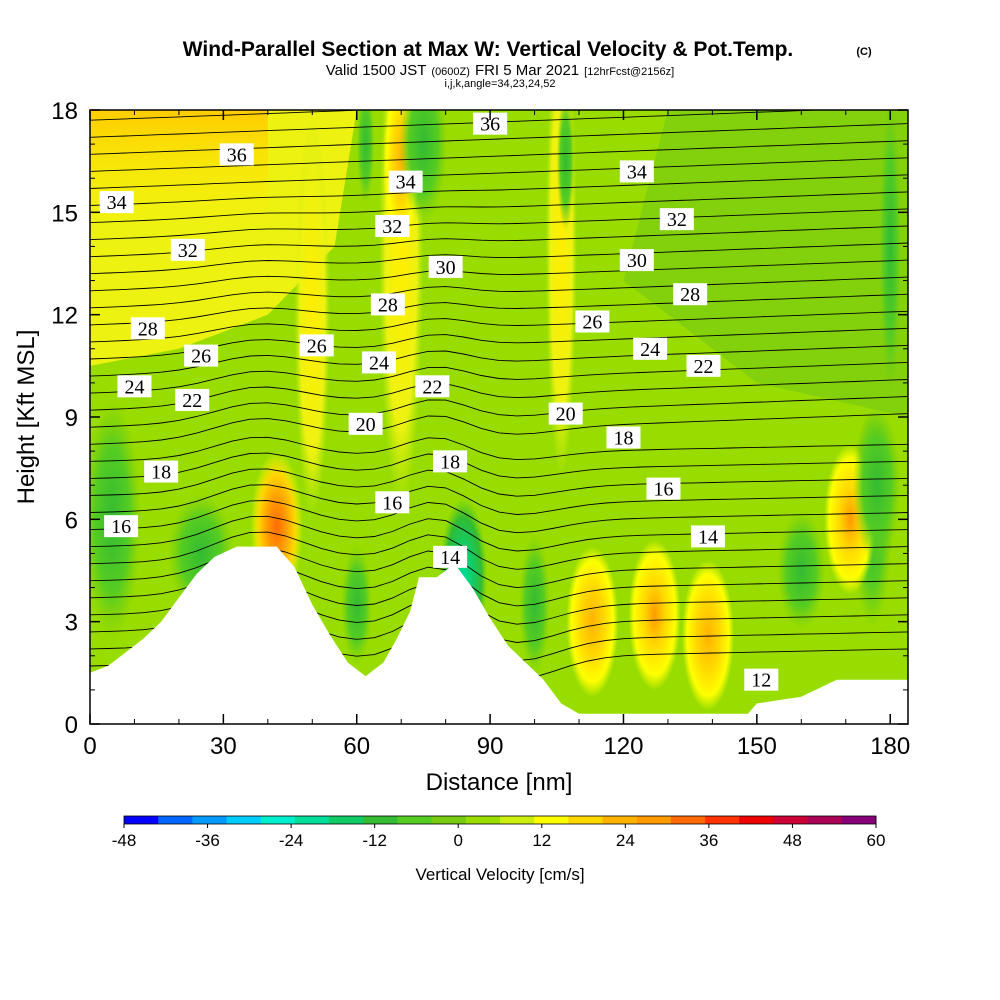 This screenshot has height=1000, width=1000. I want to click on colorbar-tick-label: 0, so click(457, 840).